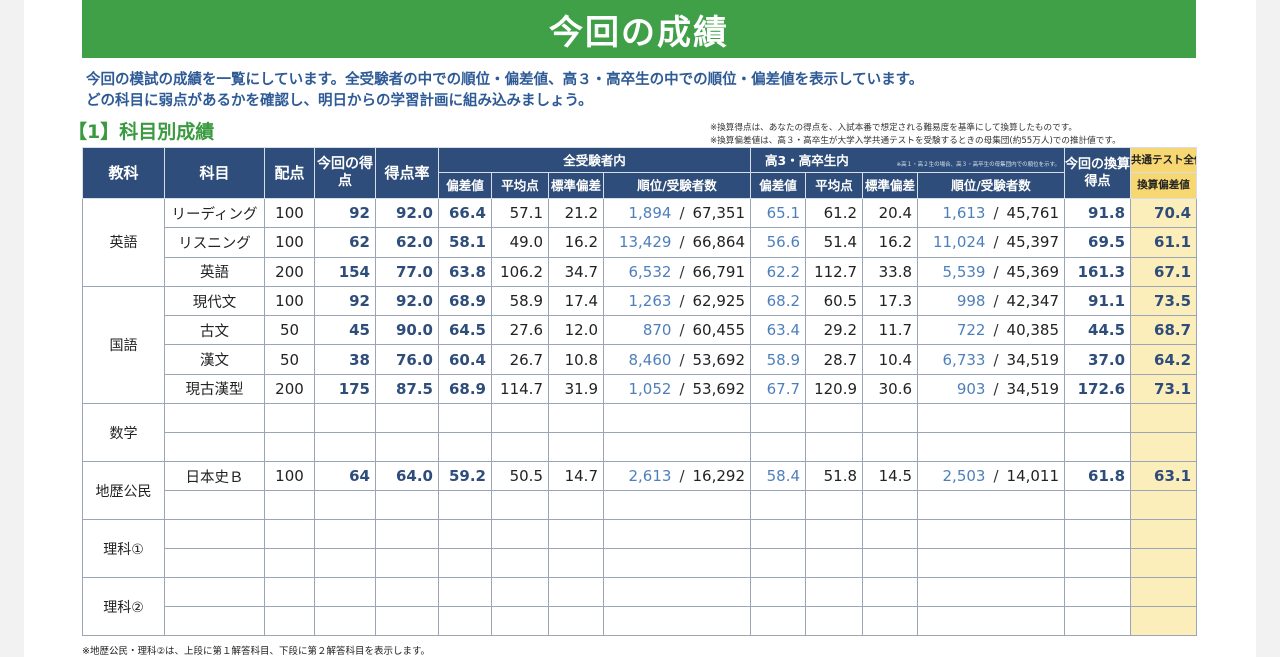  Describe the element at coordinates (677, 330) in the screenshot. I see `all-rank-cell: 870 / 60,455` at that location.